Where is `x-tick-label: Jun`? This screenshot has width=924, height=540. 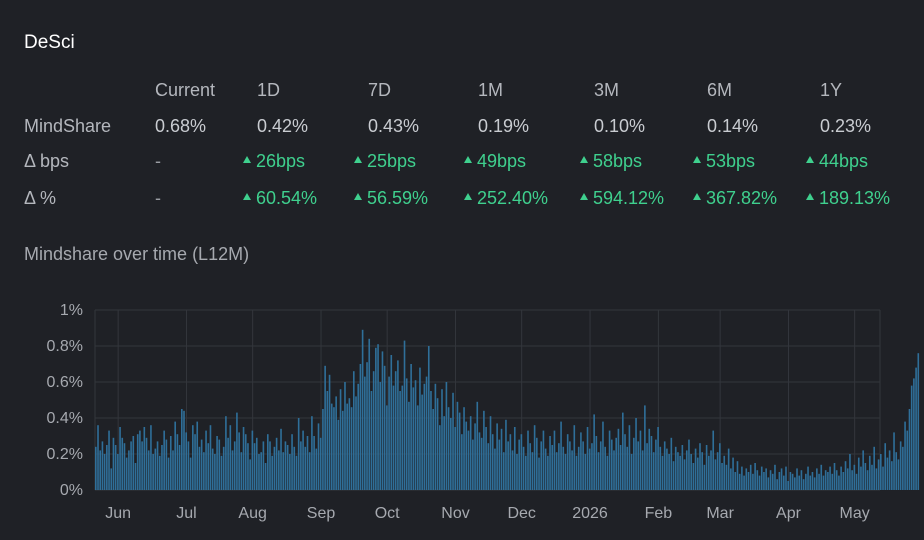 x-tick-label: Jun is located at coordinates (118, 513).